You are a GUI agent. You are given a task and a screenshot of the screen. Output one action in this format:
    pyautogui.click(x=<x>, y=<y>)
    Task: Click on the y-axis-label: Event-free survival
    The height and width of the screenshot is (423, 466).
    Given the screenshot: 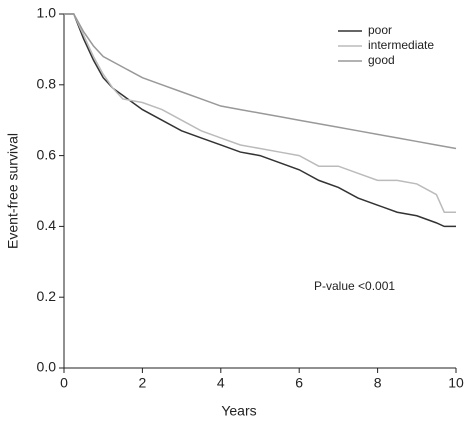 What is the action you would take?
    pyautogui.click(x=13, y=191)
    